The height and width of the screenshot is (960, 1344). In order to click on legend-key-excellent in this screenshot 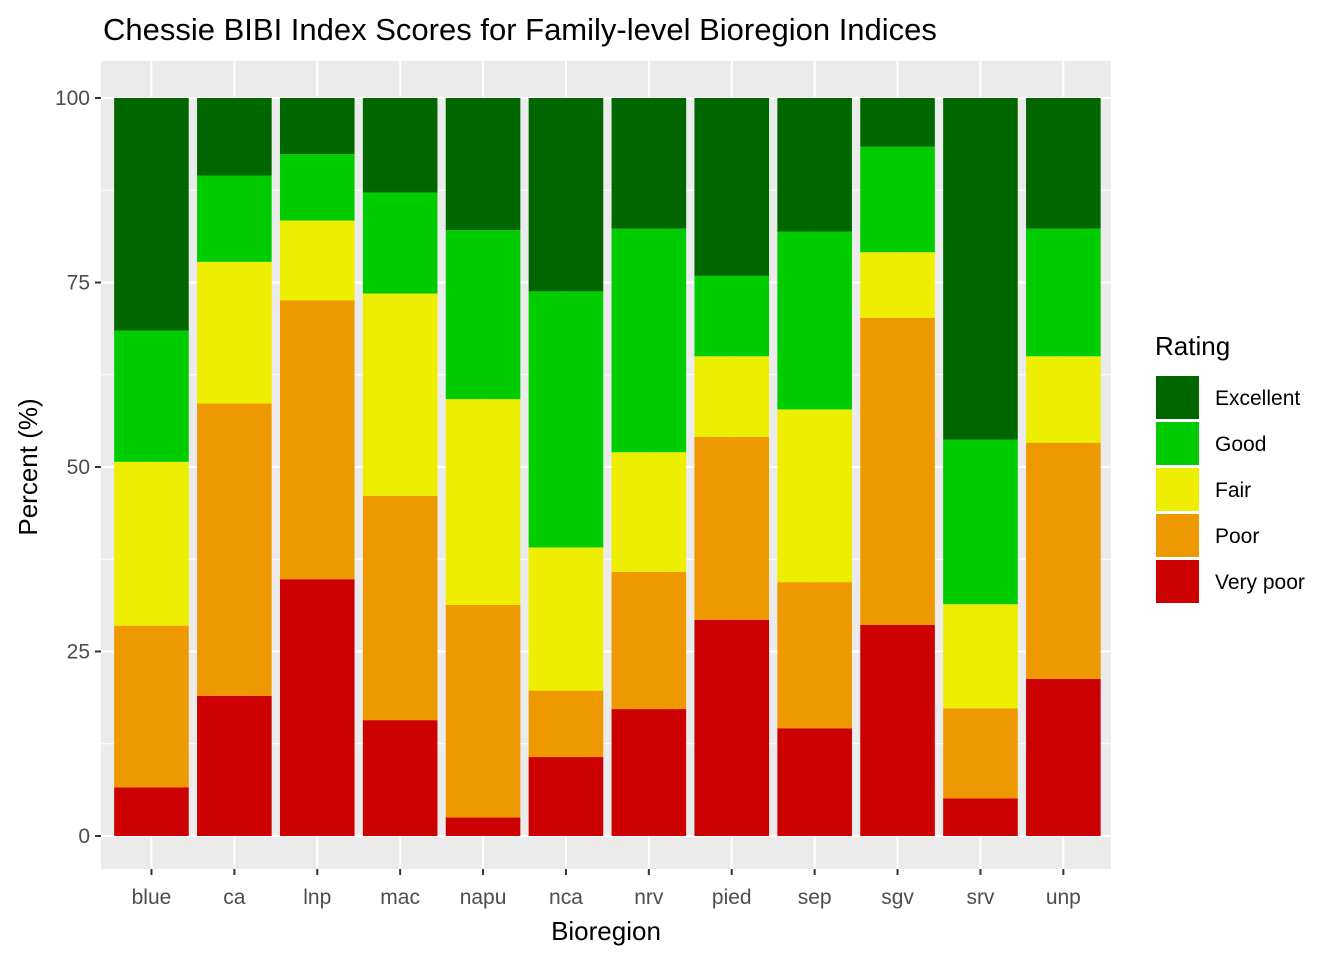, I will do `click(1177, 397)`.